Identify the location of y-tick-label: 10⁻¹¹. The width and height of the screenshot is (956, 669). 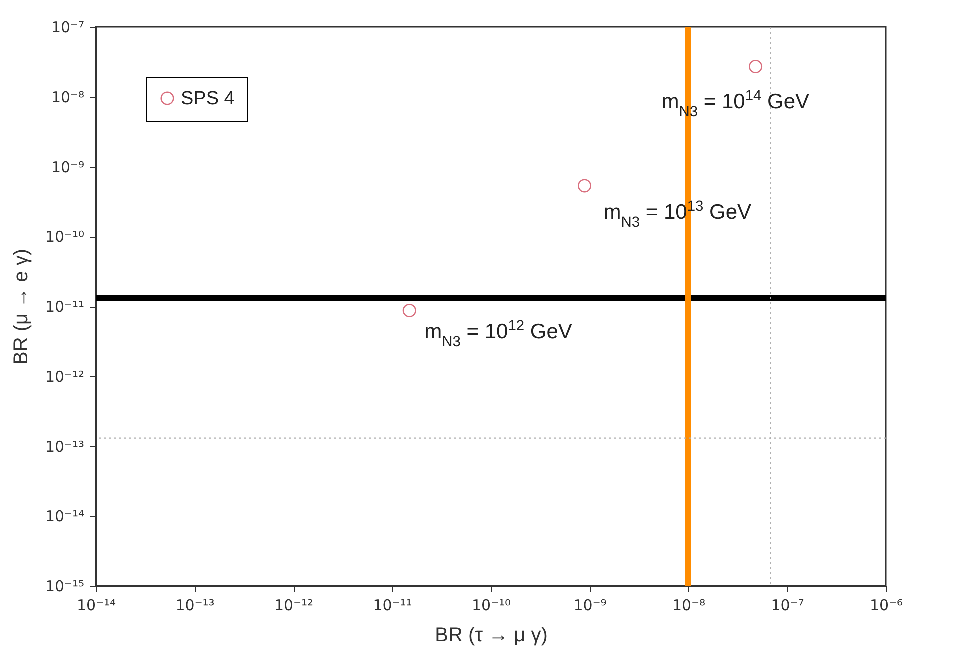
(64, 307).